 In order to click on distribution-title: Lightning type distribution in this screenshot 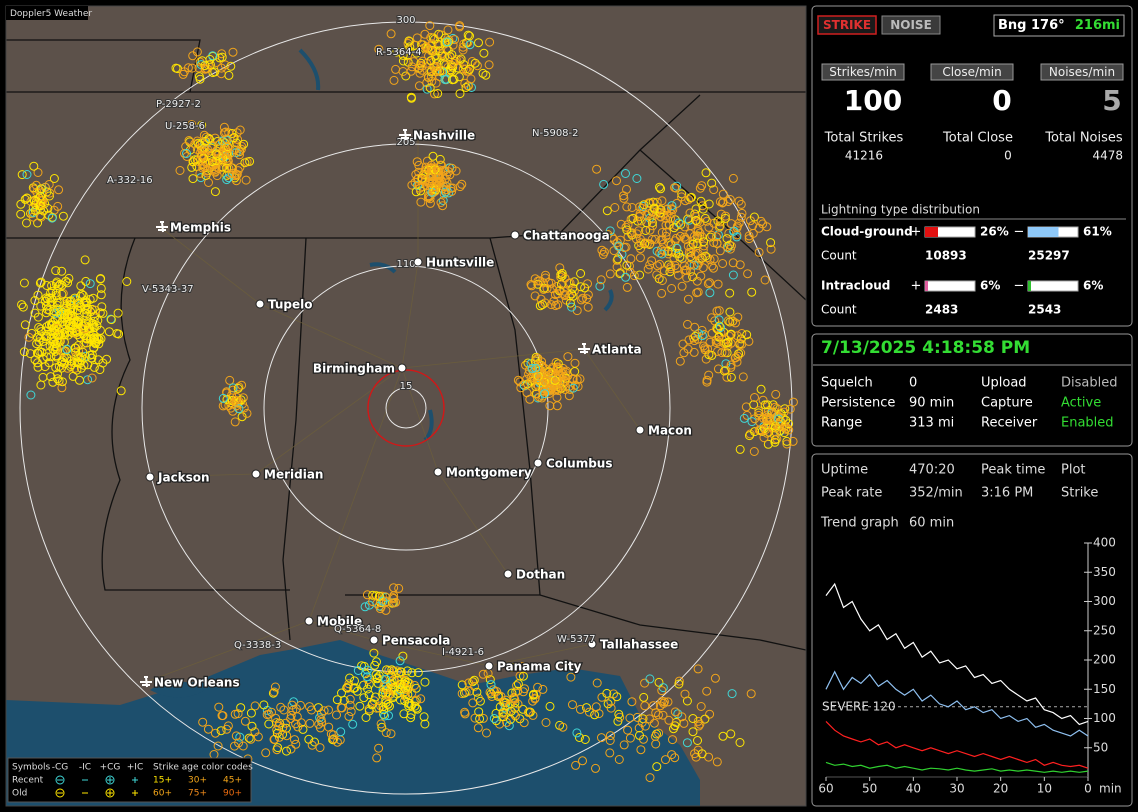, I will do `click(900, 210)`.